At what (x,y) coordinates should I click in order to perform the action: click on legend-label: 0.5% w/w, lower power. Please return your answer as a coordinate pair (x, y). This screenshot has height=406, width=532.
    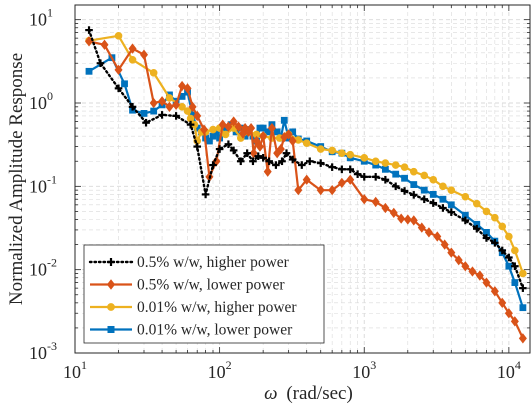
    Looking at the image, I should click on (211, 285).